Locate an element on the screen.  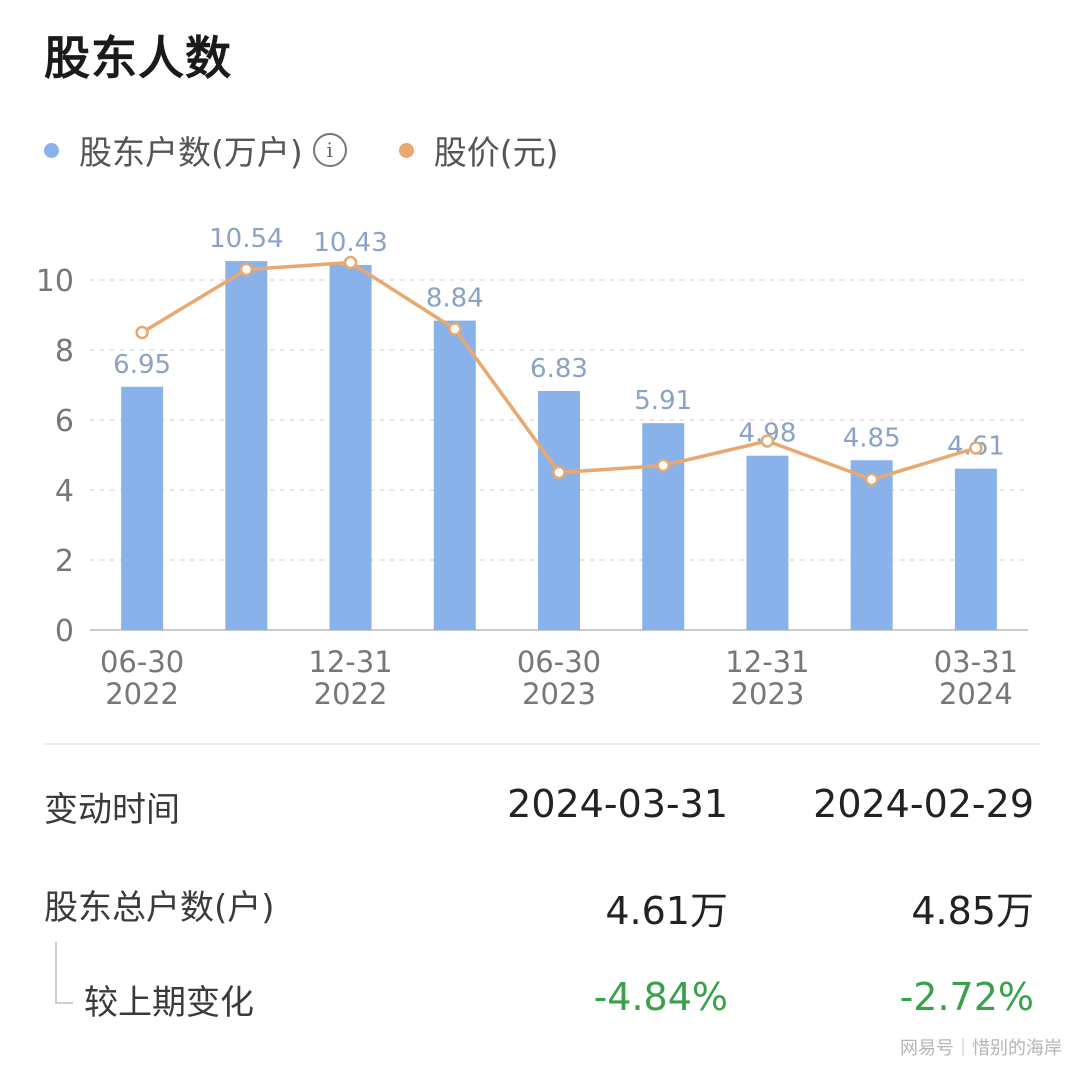
row-value-previous: 4.85万 is located at coordinates (972, 911).